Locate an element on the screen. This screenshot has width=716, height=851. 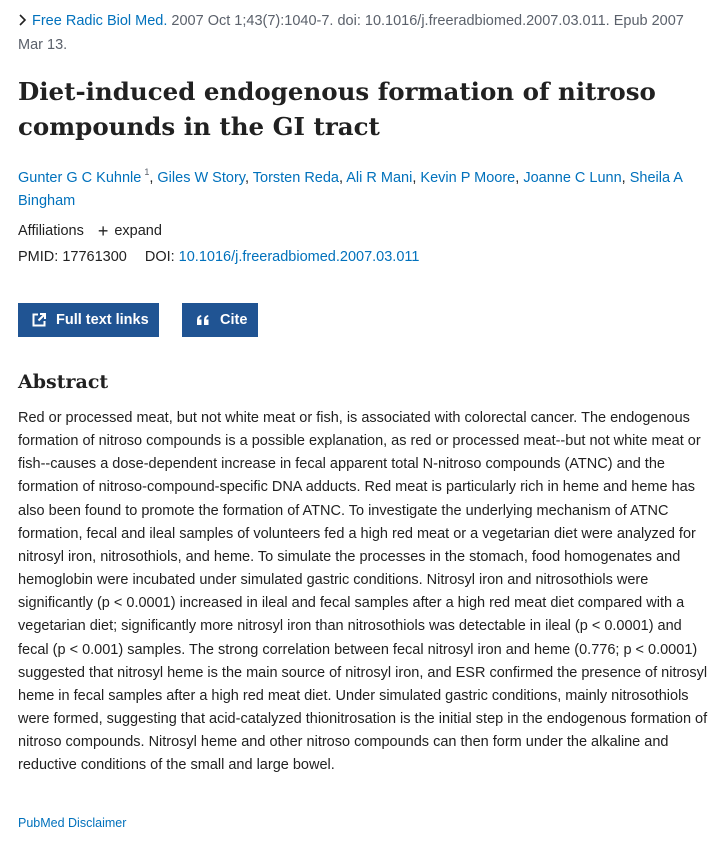
pmid-value: 17761300 is located at coordinates (94, 257).